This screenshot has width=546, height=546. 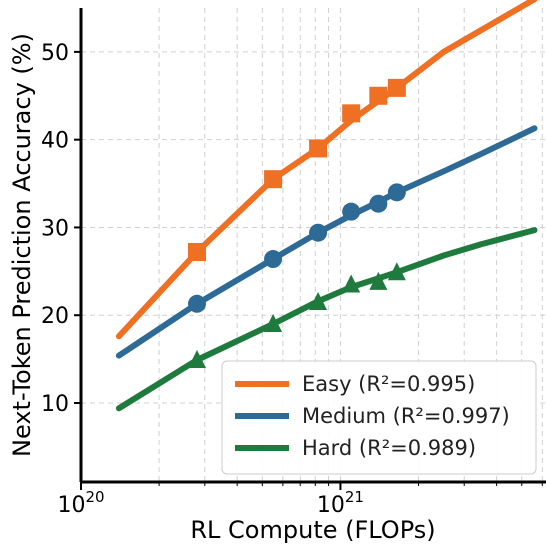 What do you see at coordinates (55, 316) in the screenshot?
I see `y-tick-label: 20` at bounding box center [55, 316].